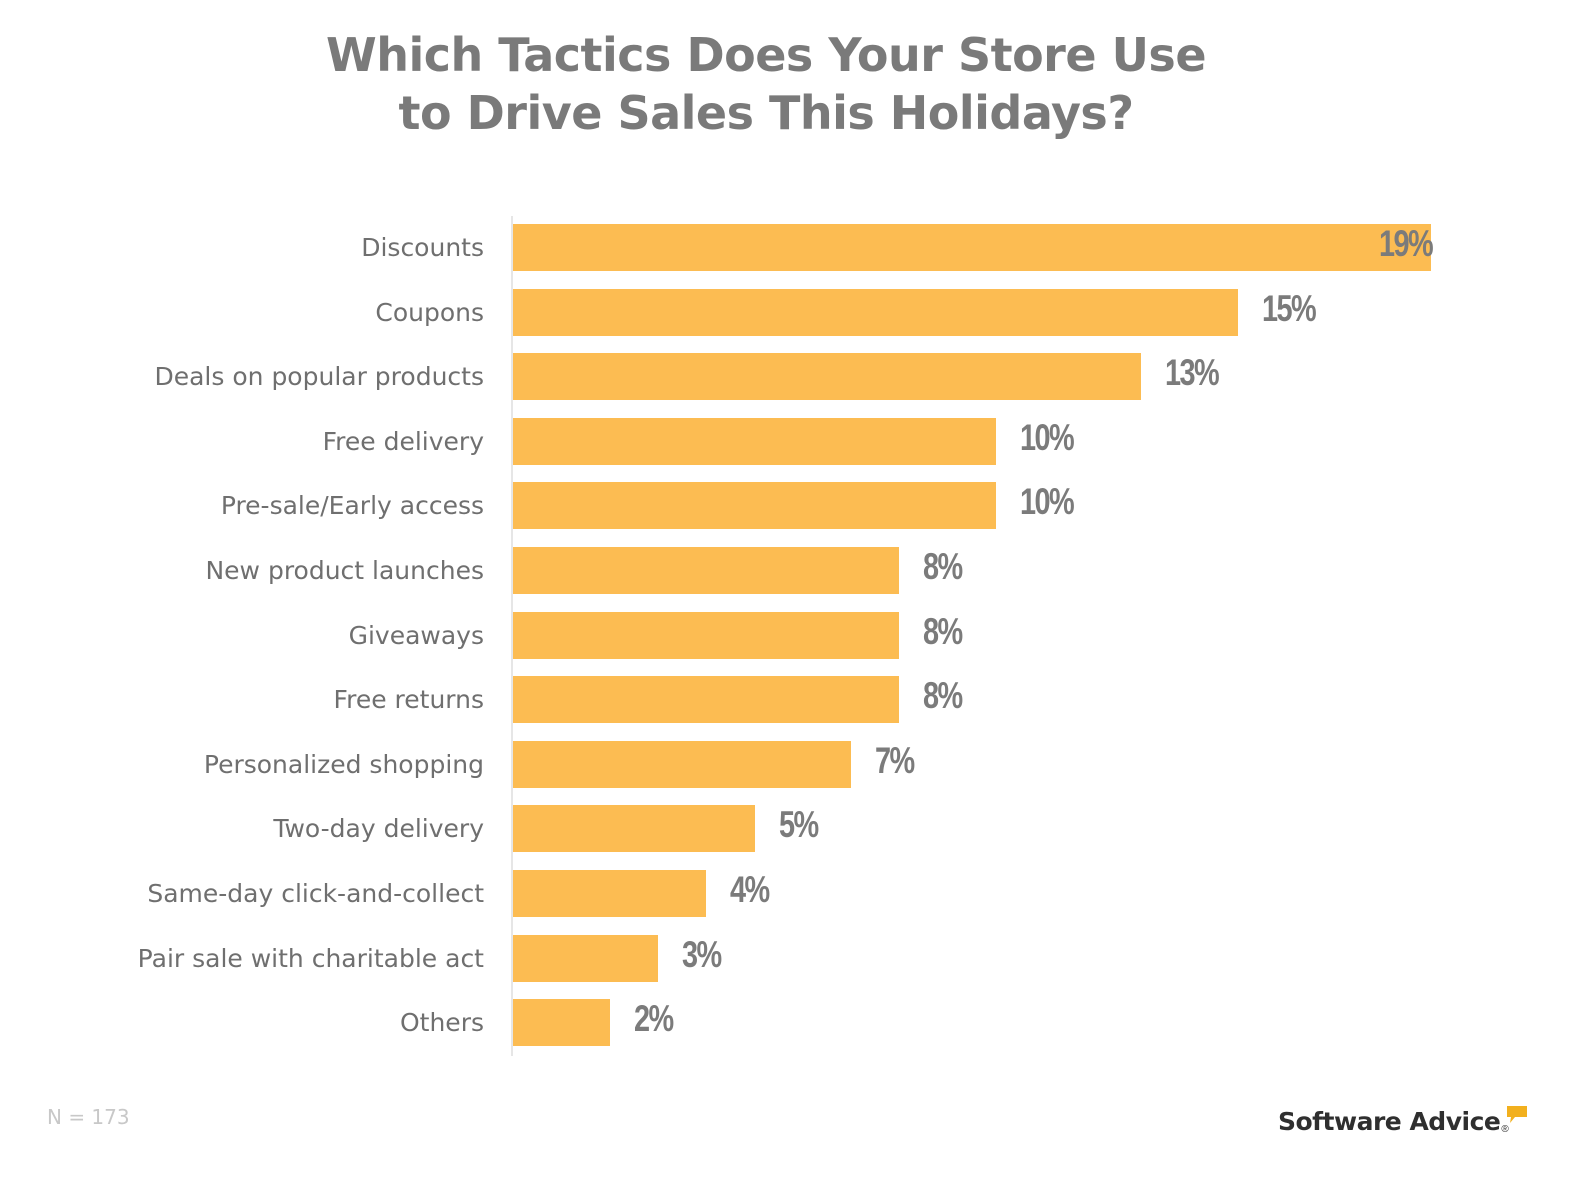 This screenshot has height=1188, width=1582. I want to click on value-label: 19%, so click(1406, 243).